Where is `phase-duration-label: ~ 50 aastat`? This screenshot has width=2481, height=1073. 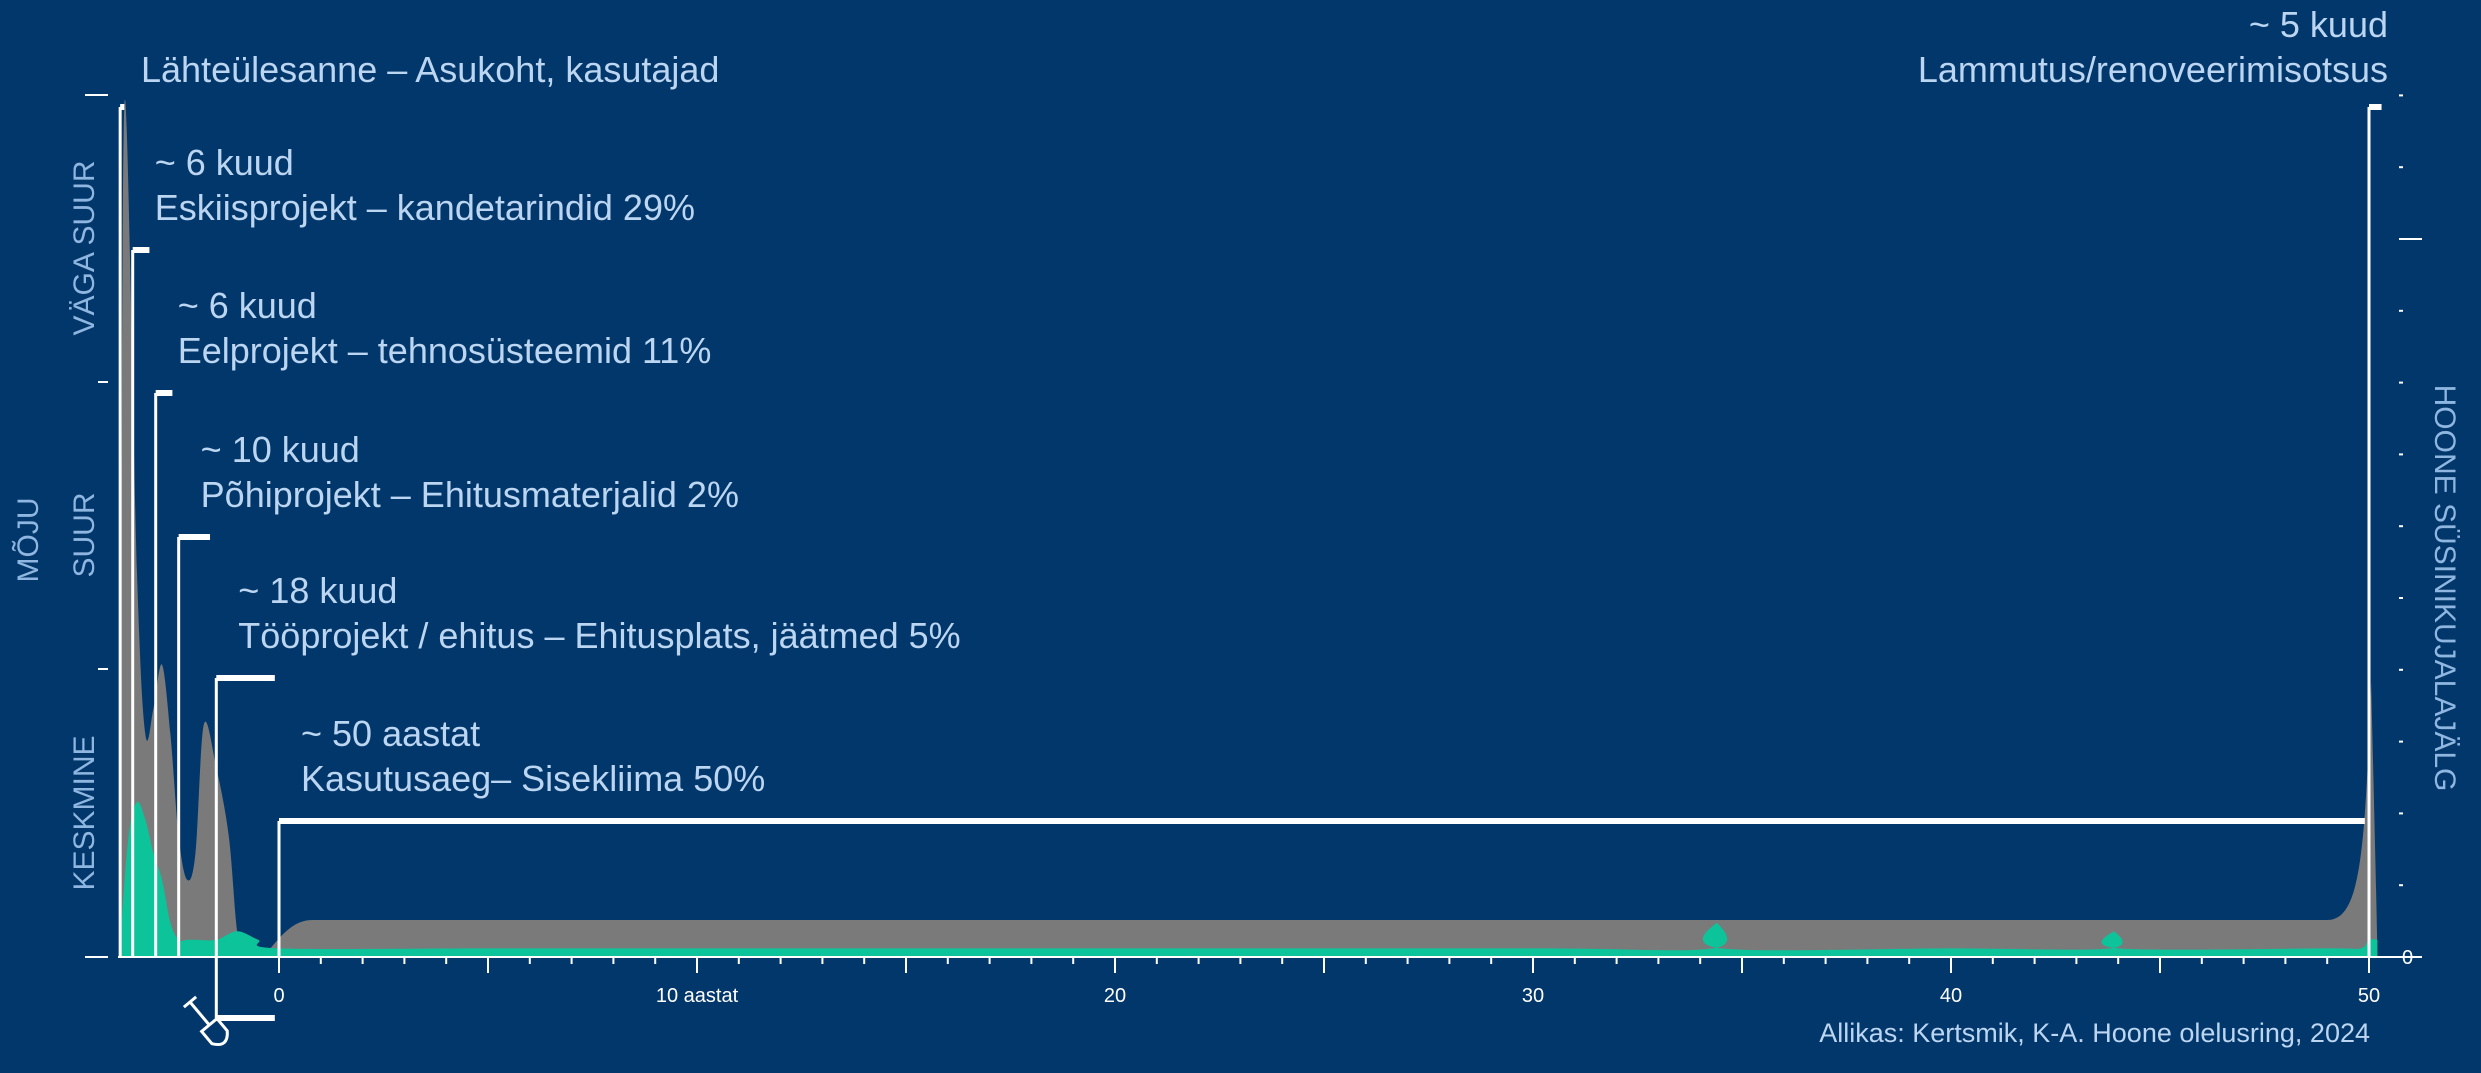
phase-duration-label: ~ 50 aastat is located at coordinates (390, 733).